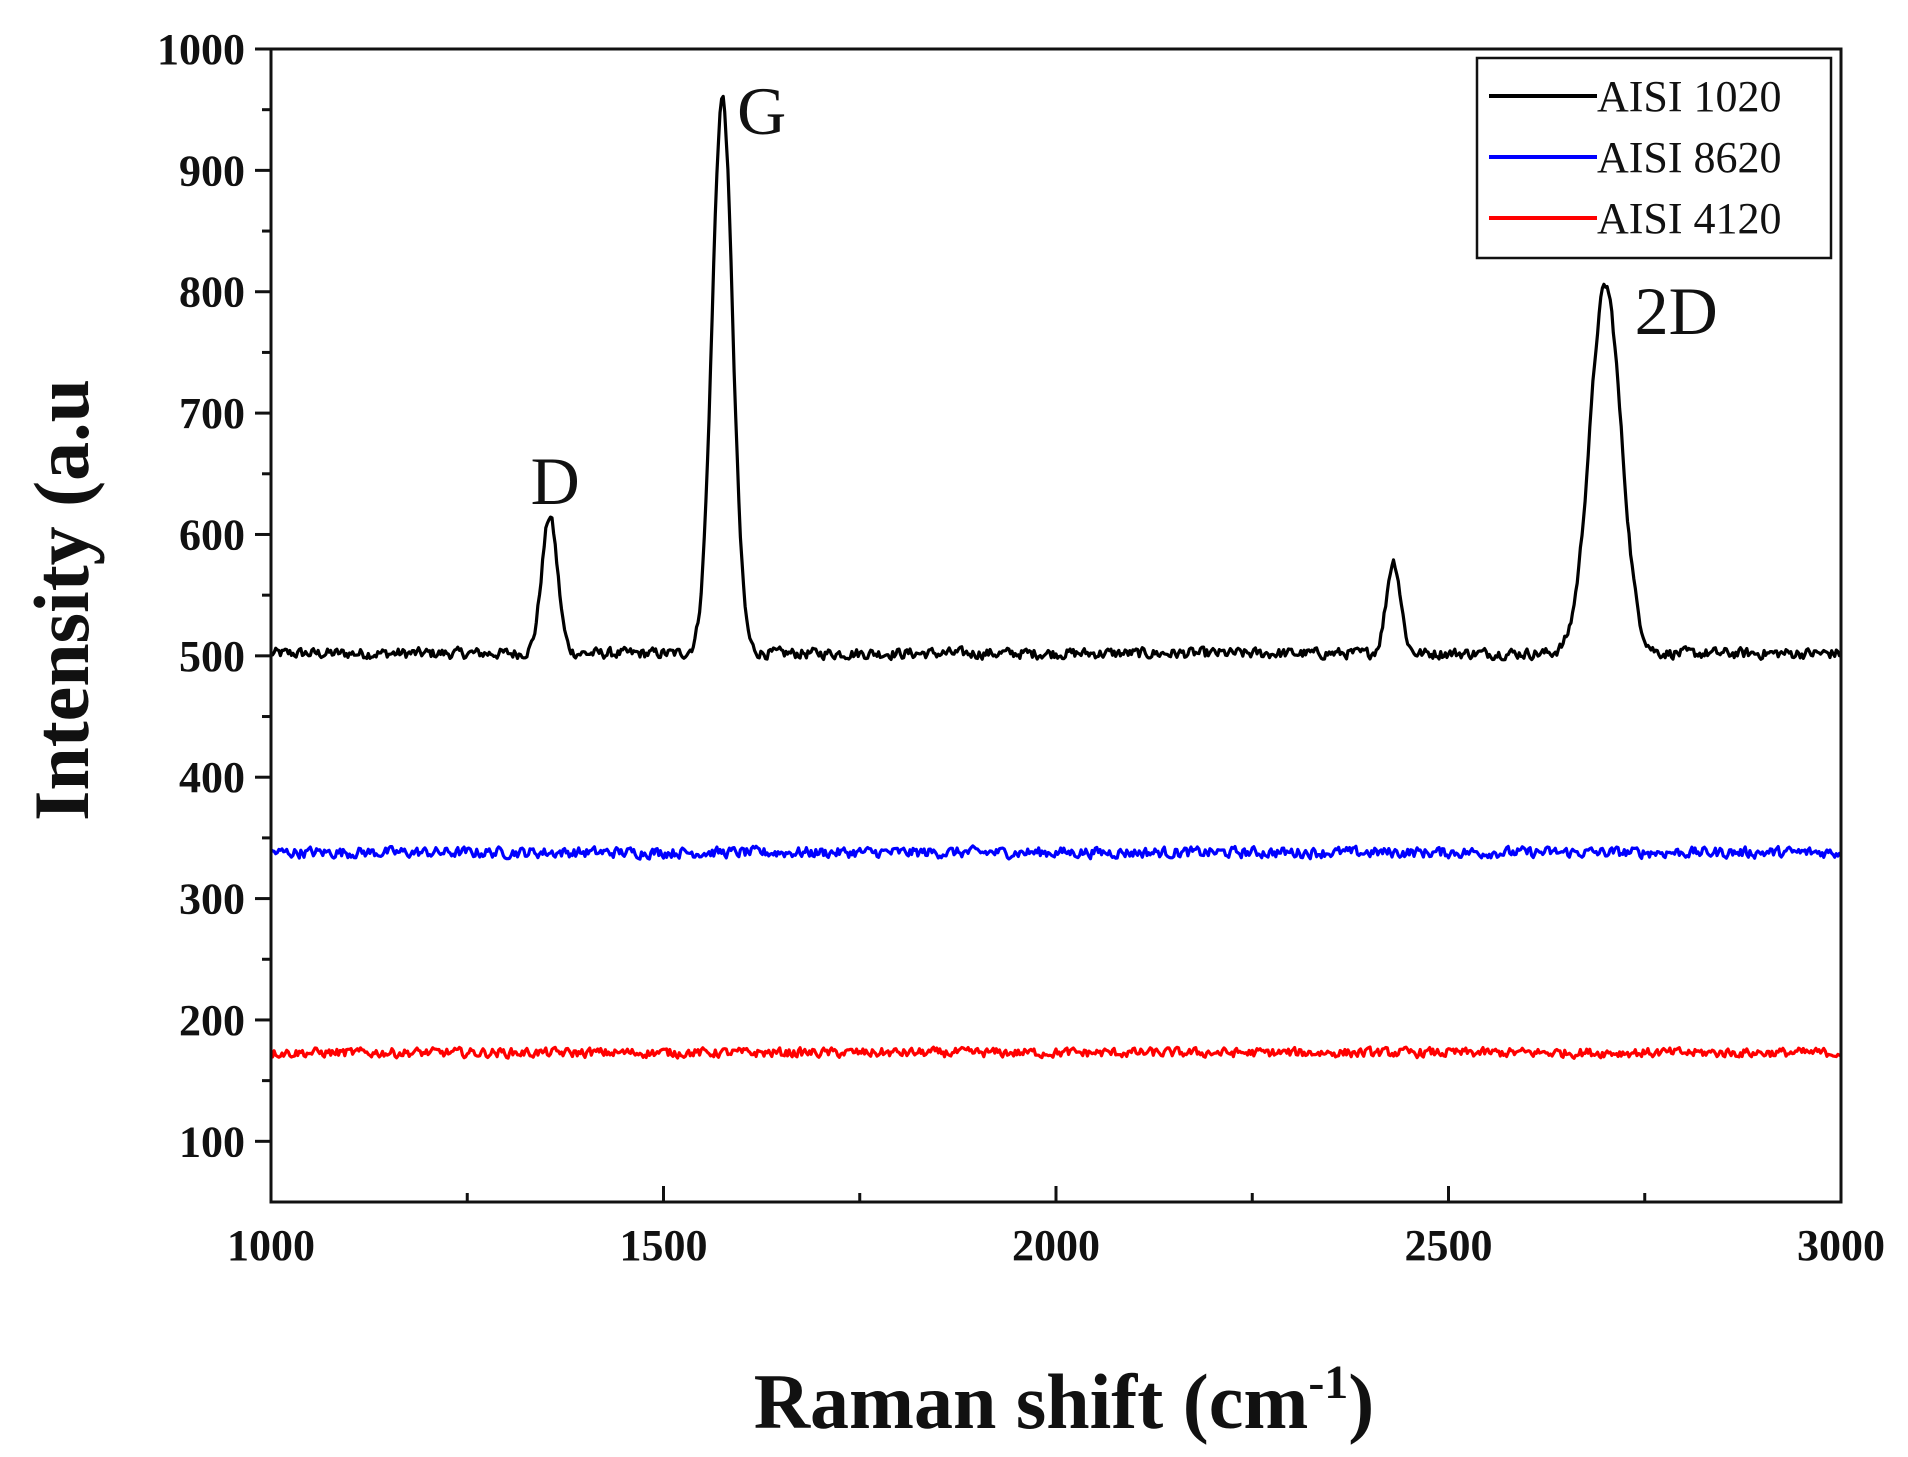 The width and height of the screenshot is (1908, 1457). What do you see at coordinates (212, 170) in the screenshot?
I see `y-tick-label: 900` at bounding box center [212, 170].